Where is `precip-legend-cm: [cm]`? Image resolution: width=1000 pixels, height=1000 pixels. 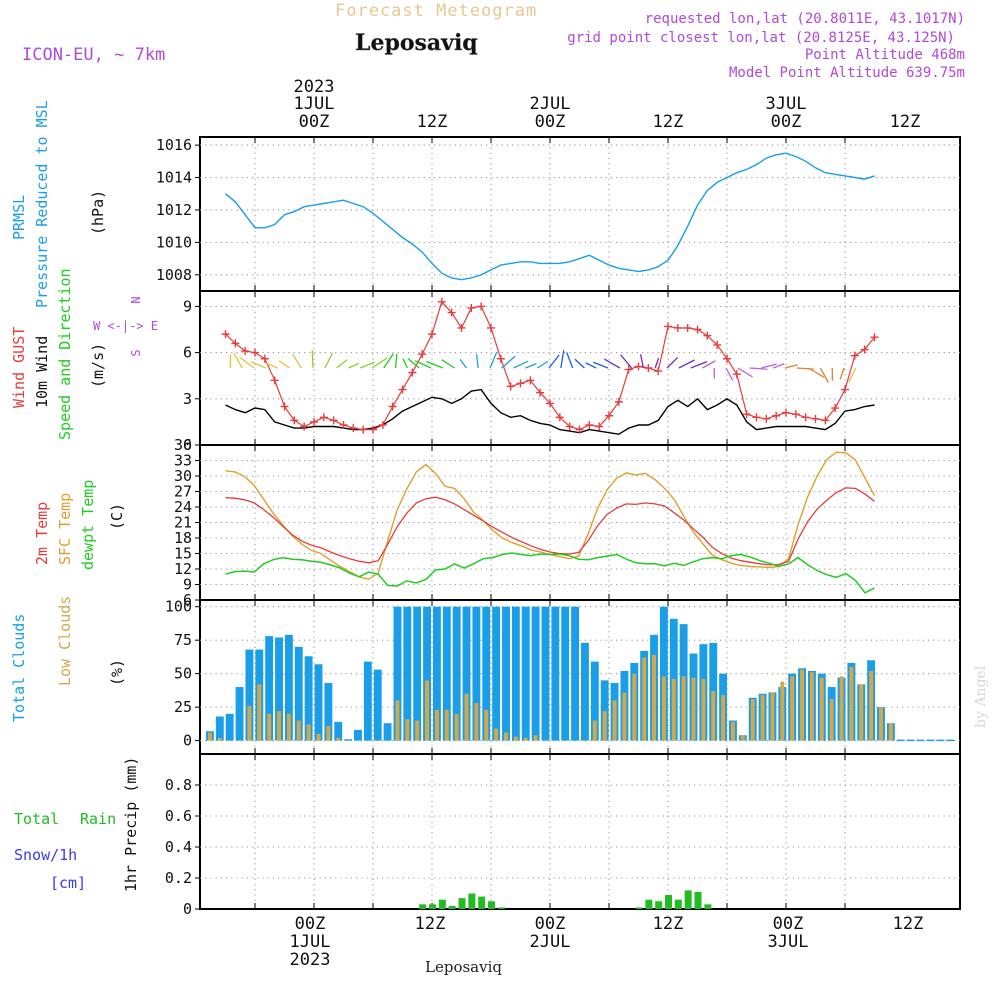
precip-legend-cm: [cm] is located at coordinates (68, 883).